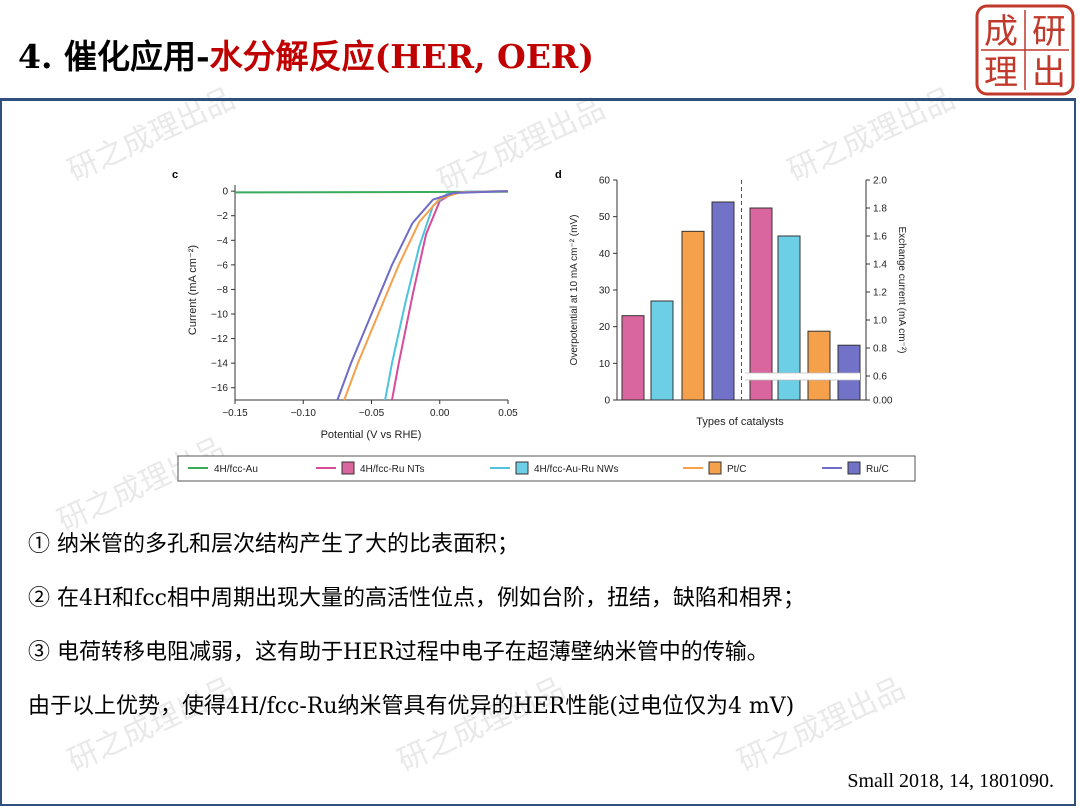 The image size is (1080, 810). I want to click on y-tick-label-right-d: 0.6, so click(880, 377).